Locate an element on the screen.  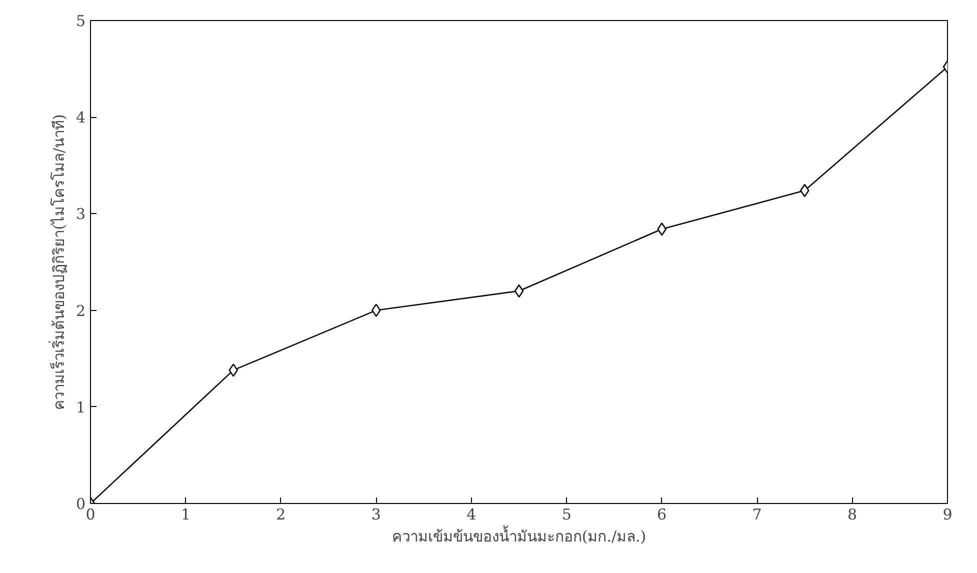
x-tick-label: 8 is located at coordinates (853, 515).